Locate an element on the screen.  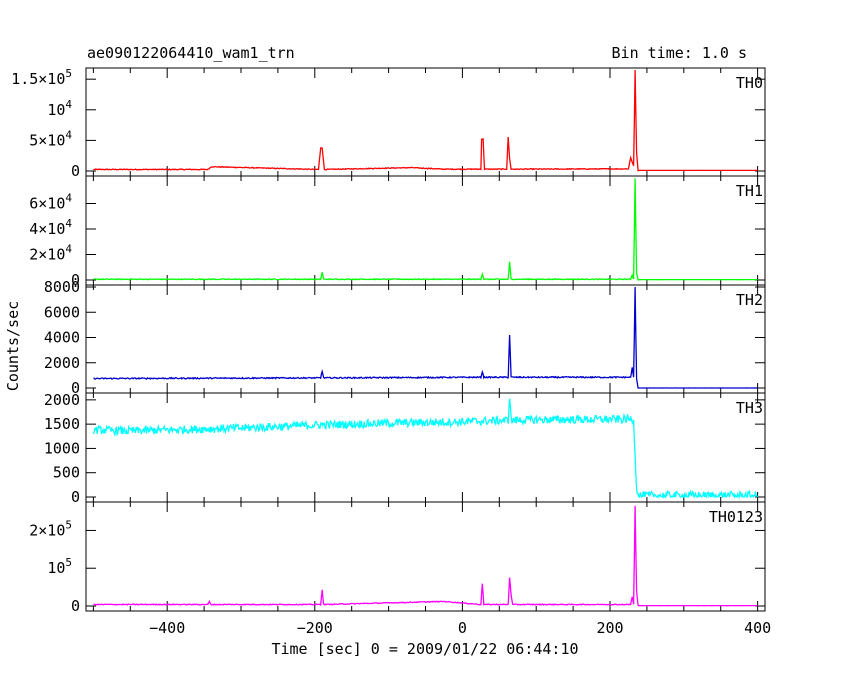
series-line-th3 is located at coordinates (425, 449).